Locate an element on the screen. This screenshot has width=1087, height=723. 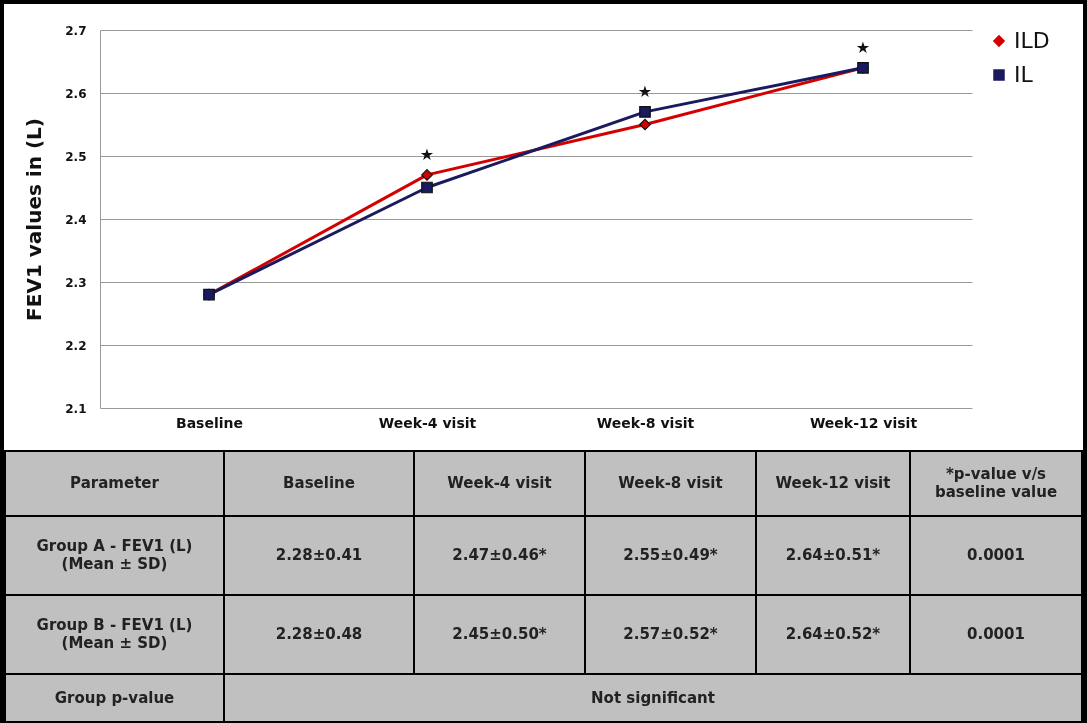
legend-label: IL is located at coordinates (1024, 74).